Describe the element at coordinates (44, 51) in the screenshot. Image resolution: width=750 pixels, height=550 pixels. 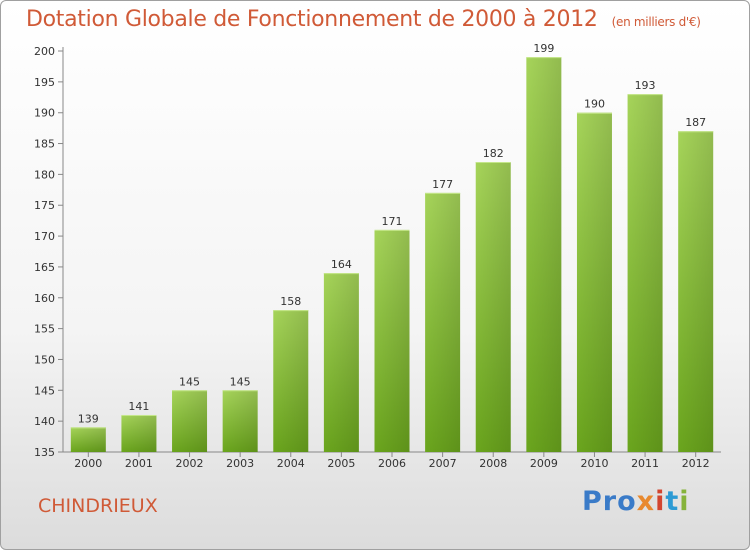
I see `y-tick-label: 200` at that location.